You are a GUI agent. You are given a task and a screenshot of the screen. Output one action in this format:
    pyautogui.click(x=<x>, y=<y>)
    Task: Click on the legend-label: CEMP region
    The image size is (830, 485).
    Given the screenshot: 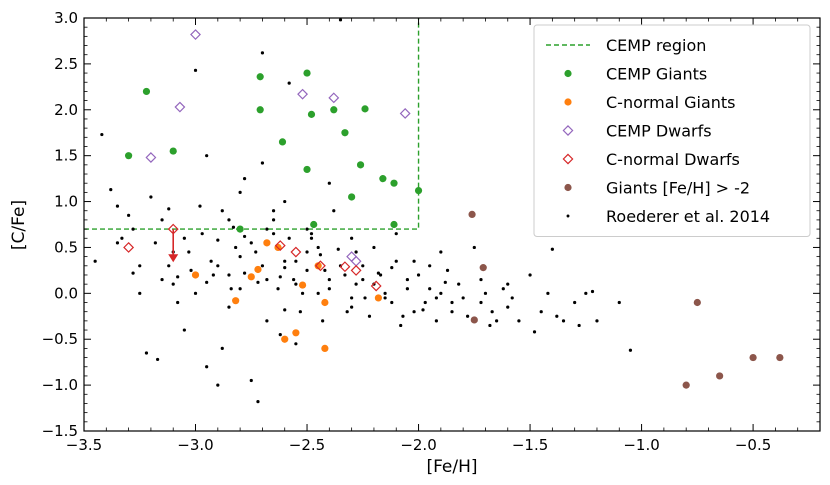 What is the action you would take?
    pyautogui.click(x=656, y=45)
    